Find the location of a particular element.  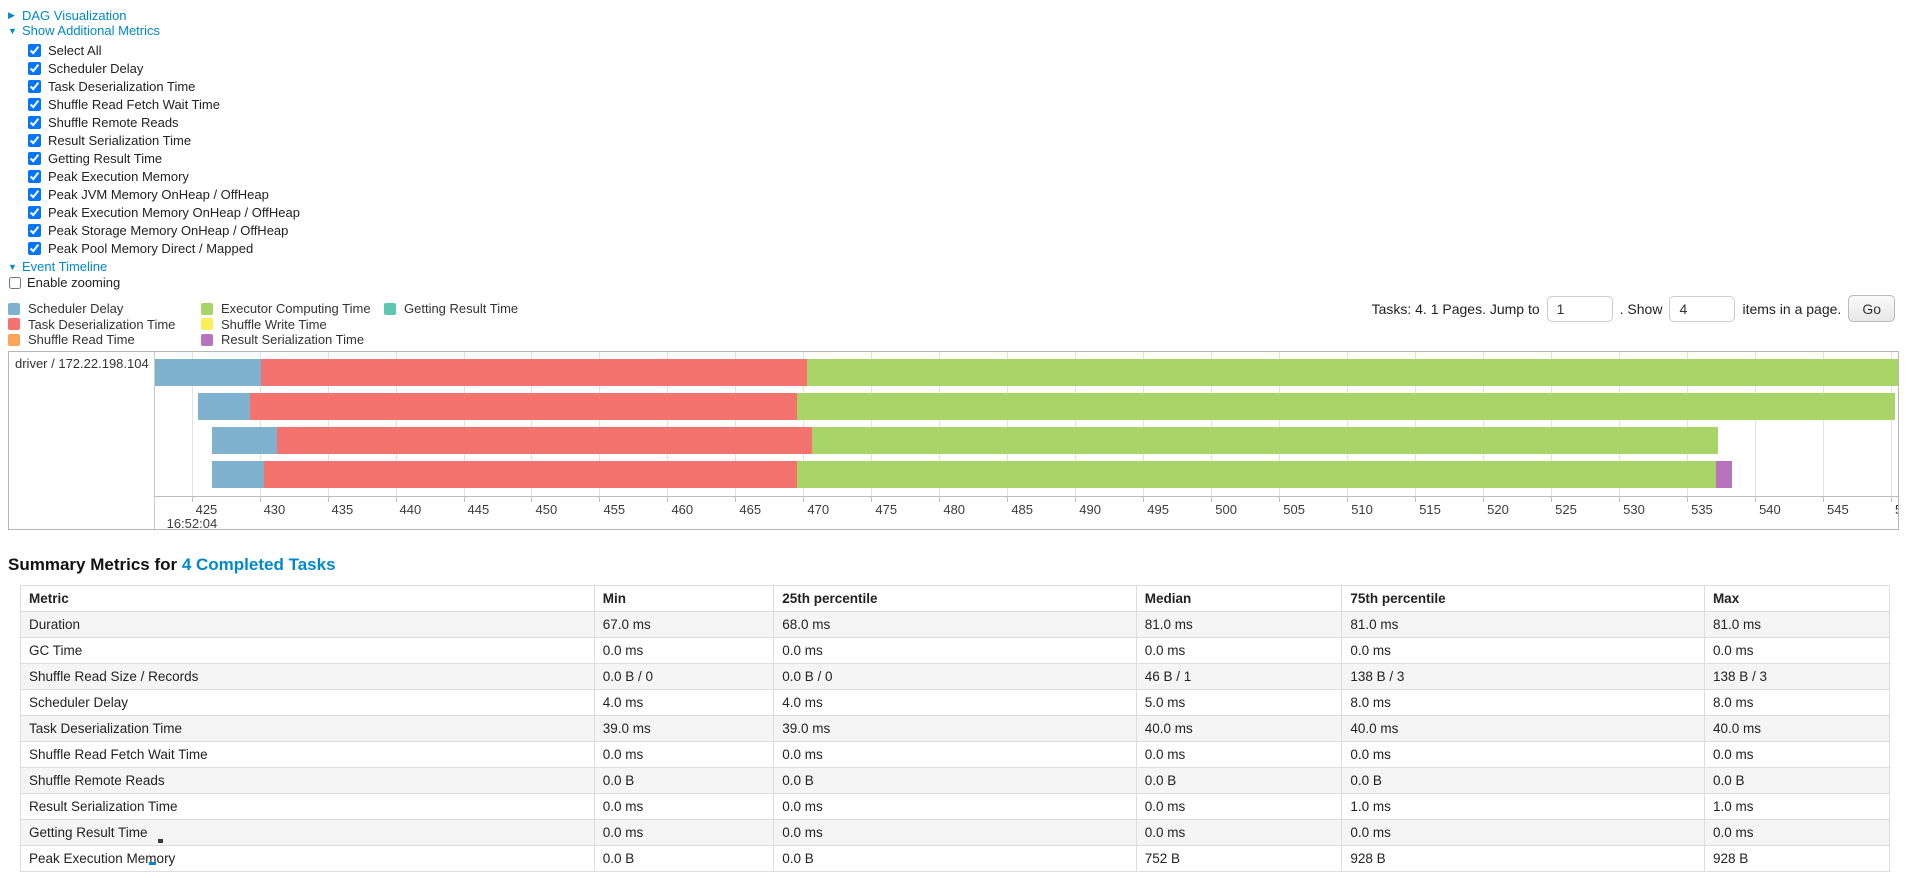

metric-checkbox-item: Peak Execution Memory is located at coordinates (967, 176).